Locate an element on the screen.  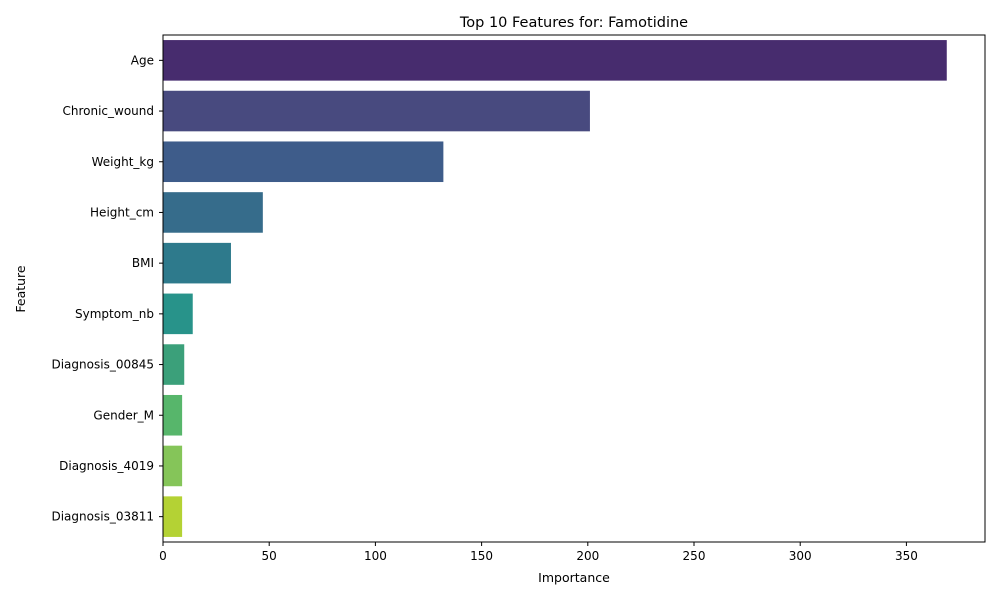
y-tick-label: Diagnosis_03811 is located at coordinates (102, 517).